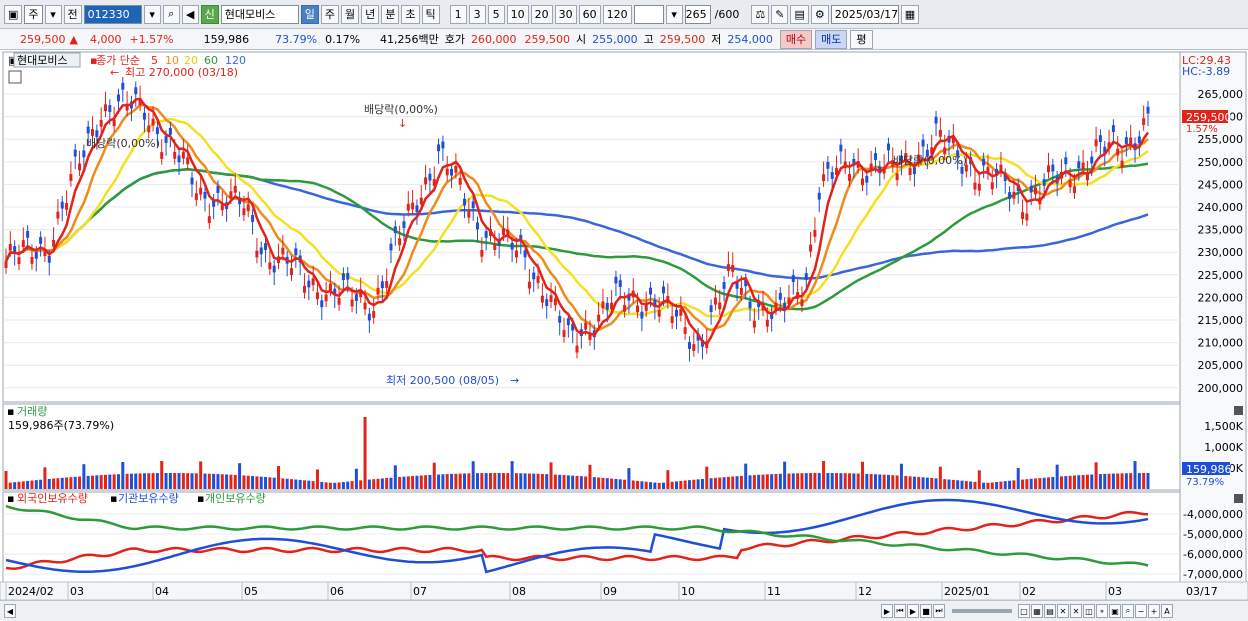  What do you see at coordinates (235, 498) in the screenshot?
I see `individual-holding-label: 개인보유수량` at bounding box center [235, 498].